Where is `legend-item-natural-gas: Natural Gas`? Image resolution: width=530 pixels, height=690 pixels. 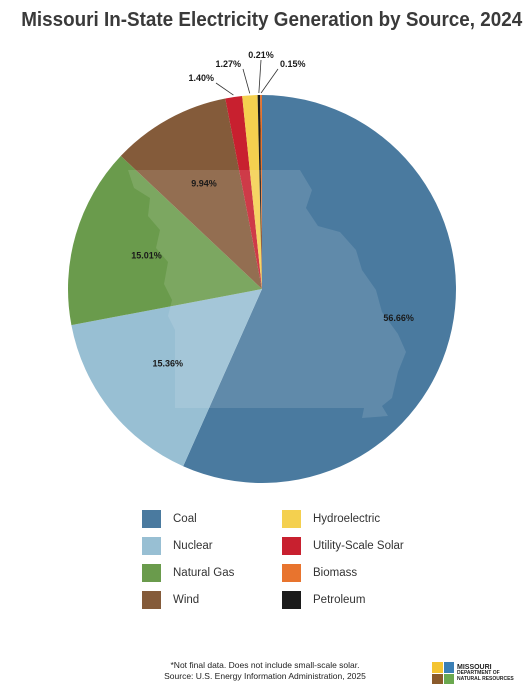 legend-item-natural-gas: Natural Gas is located at coordinates (188, 573).